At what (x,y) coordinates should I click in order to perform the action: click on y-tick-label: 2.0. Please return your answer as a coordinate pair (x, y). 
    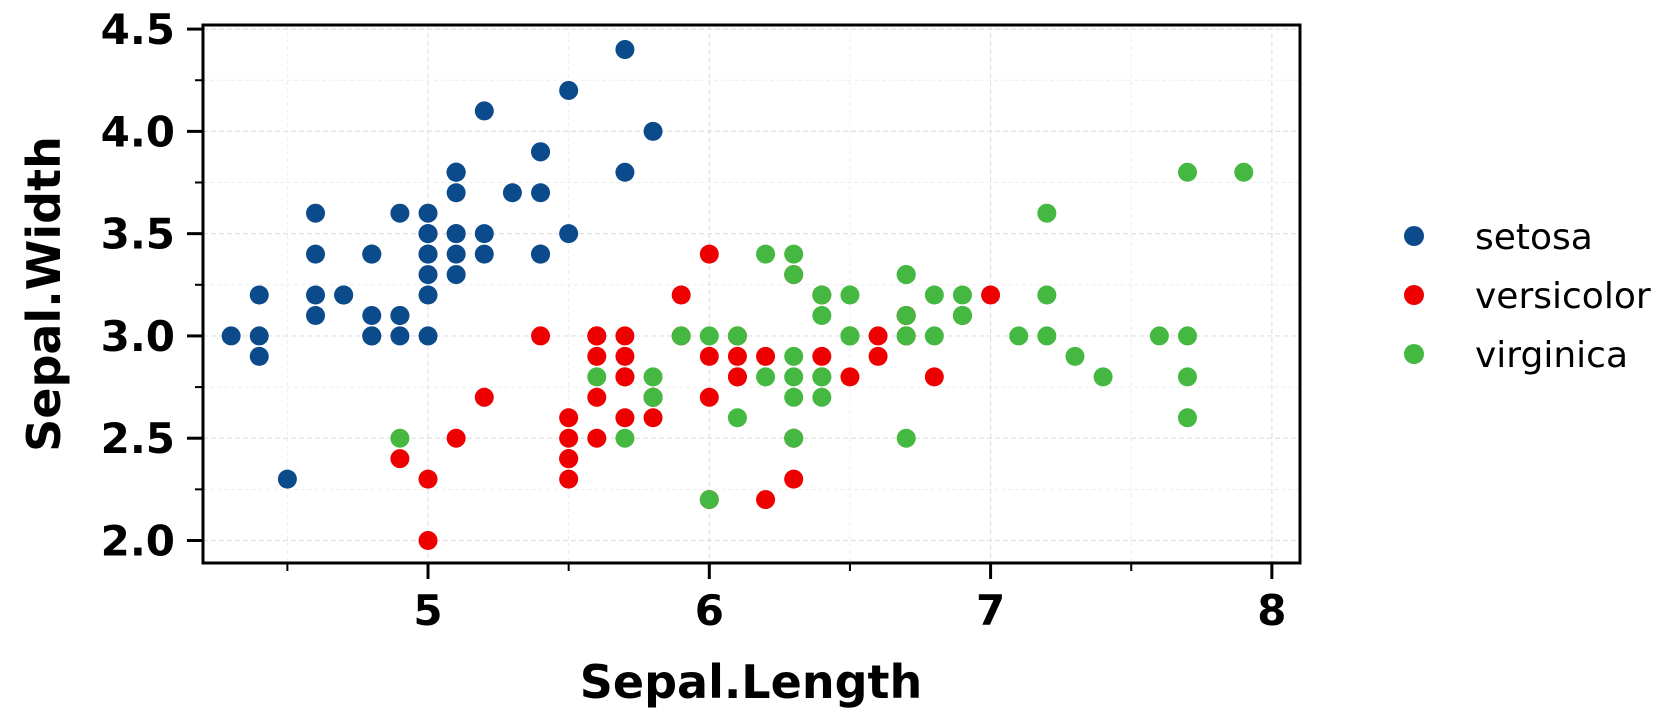
    Looking at the image, I should click on (138, 540).